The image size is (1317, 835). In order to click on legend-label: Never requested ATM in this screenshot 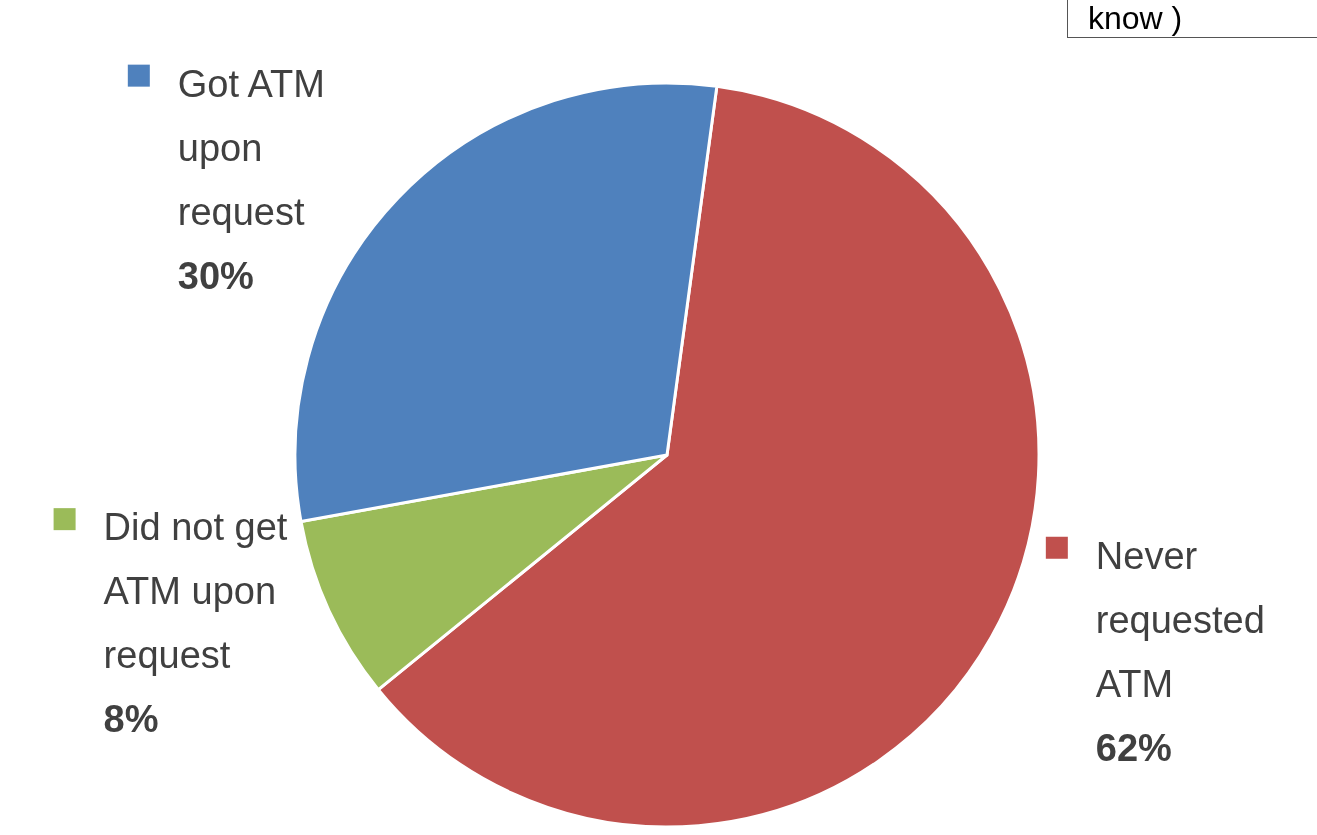, I will do `click(1180, 619)`.